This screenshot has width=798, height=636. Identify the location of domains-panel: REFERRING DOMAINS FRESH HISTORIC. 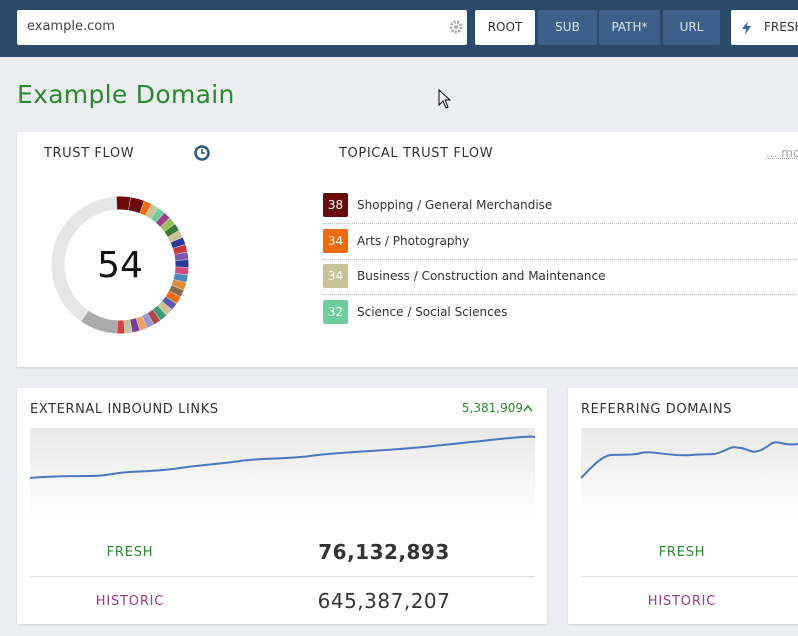
(683, 506).